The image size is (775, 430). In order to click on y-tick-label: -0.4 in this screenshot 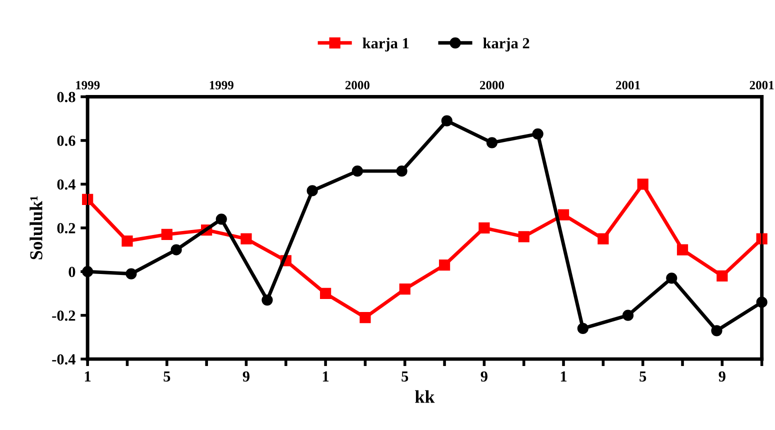, I will do `click(64, 359)`.